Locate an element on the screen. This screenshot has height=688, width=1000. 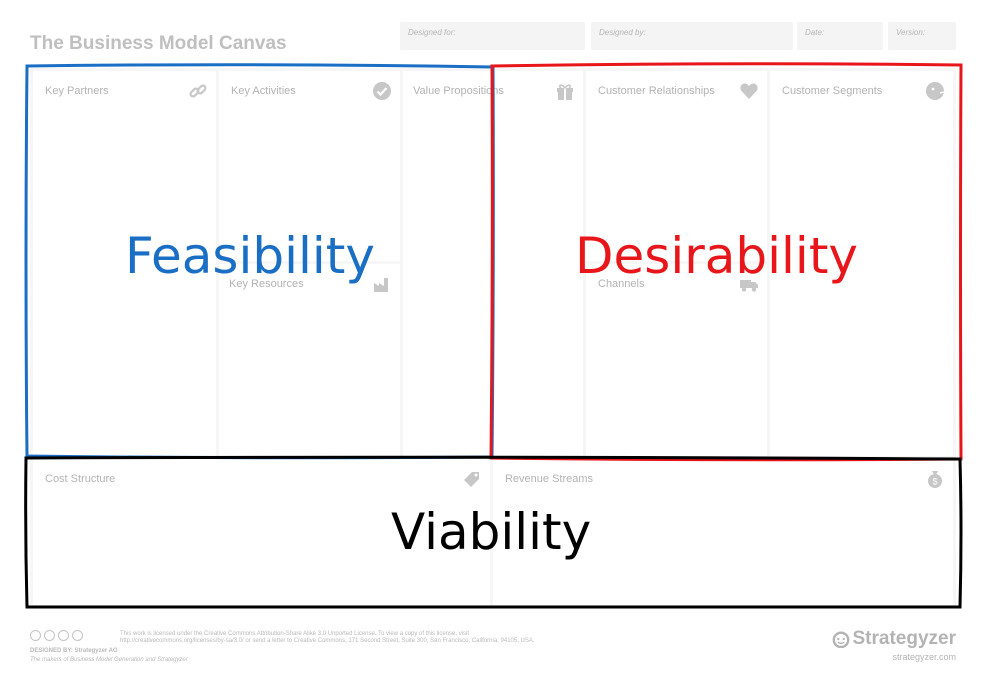
strategyzer-logo-icon is located at coordinates (840, 639).